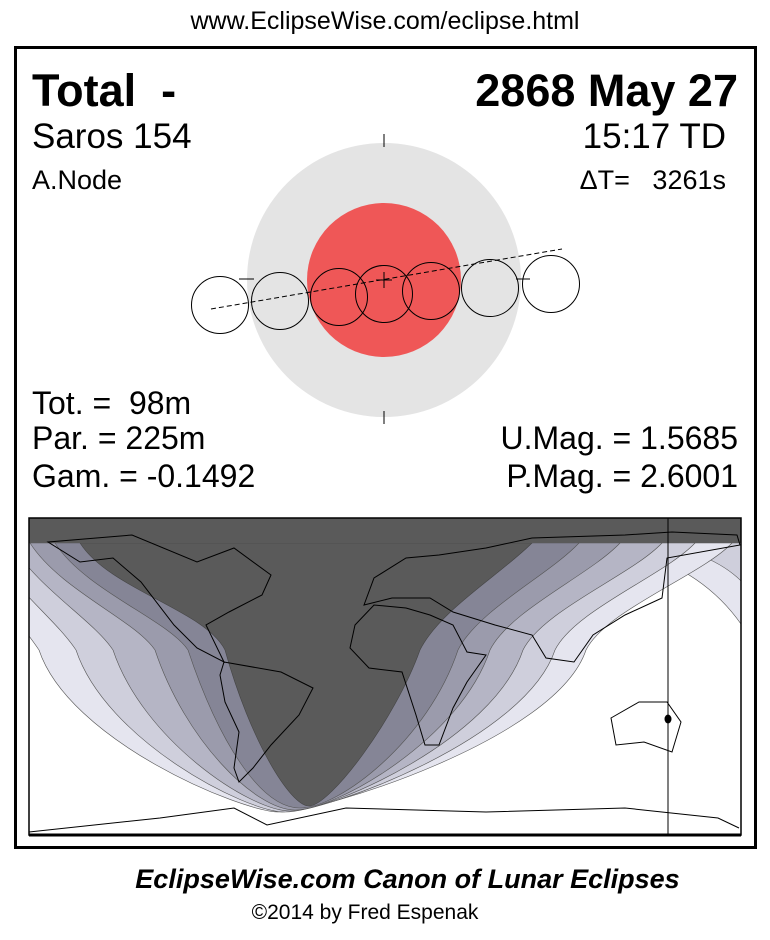  I want to click on eclipse-date: 2868 May 27, so click(606, 90).